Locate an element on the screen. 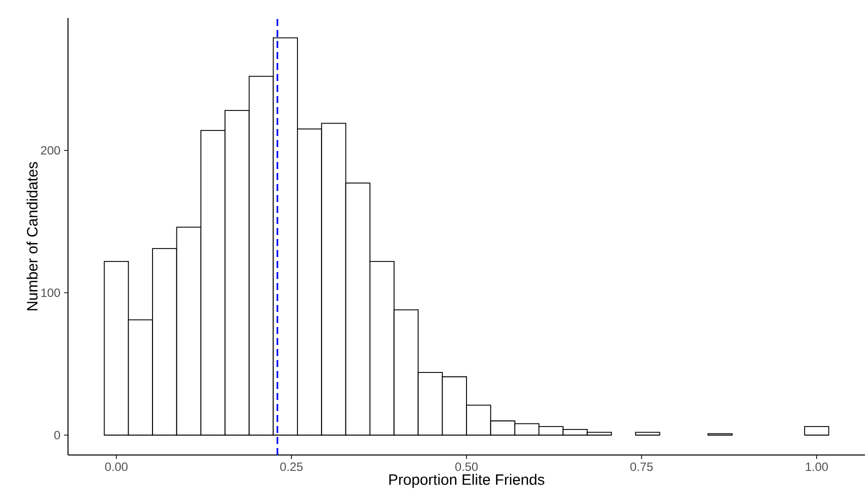  x-tick-label: 0.75 is located at coordinates (641, 467).